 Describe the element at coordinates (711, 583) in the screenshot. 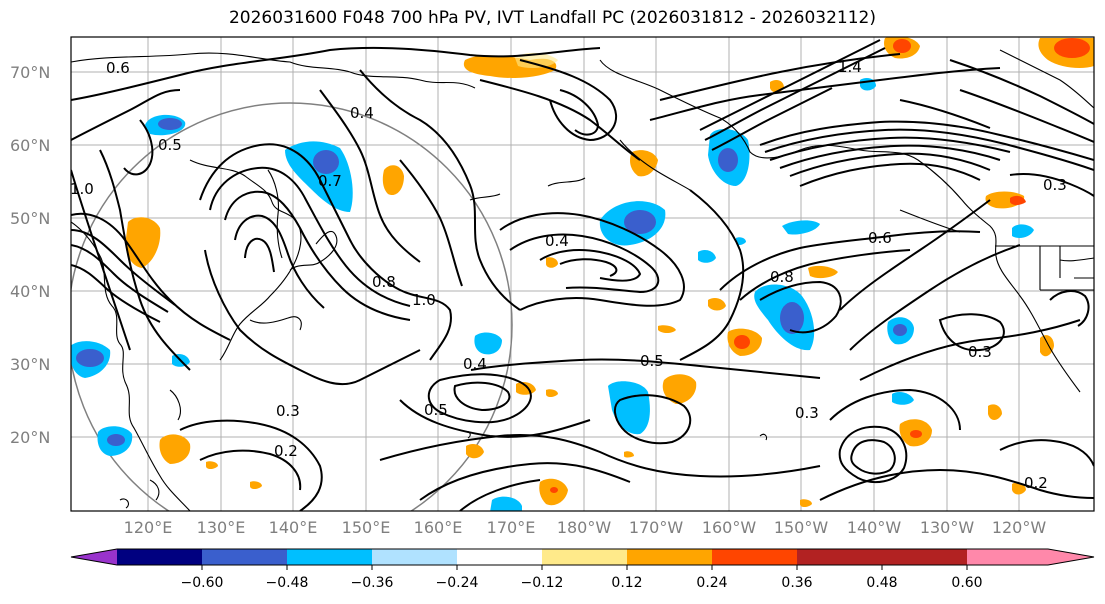

I see `colorbar-tick-label: 0.24` at that location.